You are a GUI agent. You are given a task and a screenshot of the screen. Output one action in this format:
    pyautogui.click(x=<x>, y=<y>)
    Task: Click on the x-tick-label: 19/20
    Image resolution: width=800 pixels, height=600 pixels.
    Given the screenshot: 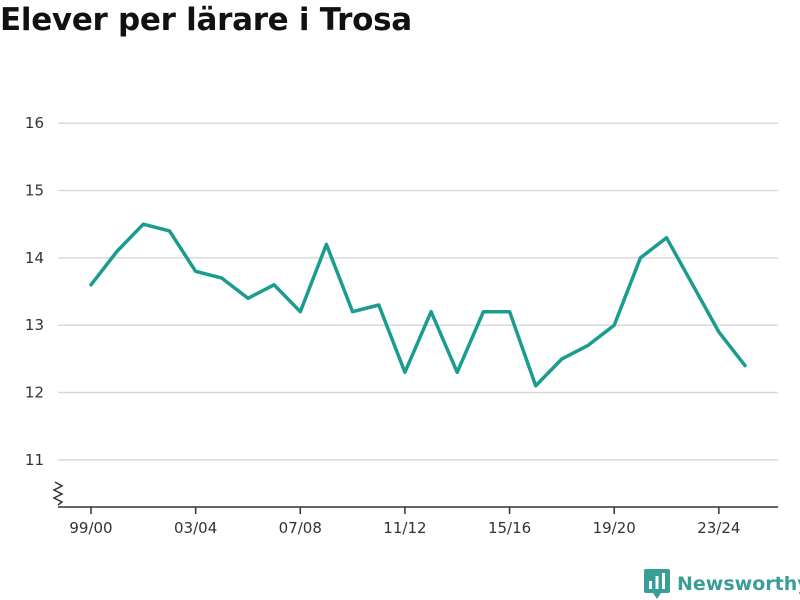 What is the action you would take?
    pyautogui.click(x=614, y=528)
    